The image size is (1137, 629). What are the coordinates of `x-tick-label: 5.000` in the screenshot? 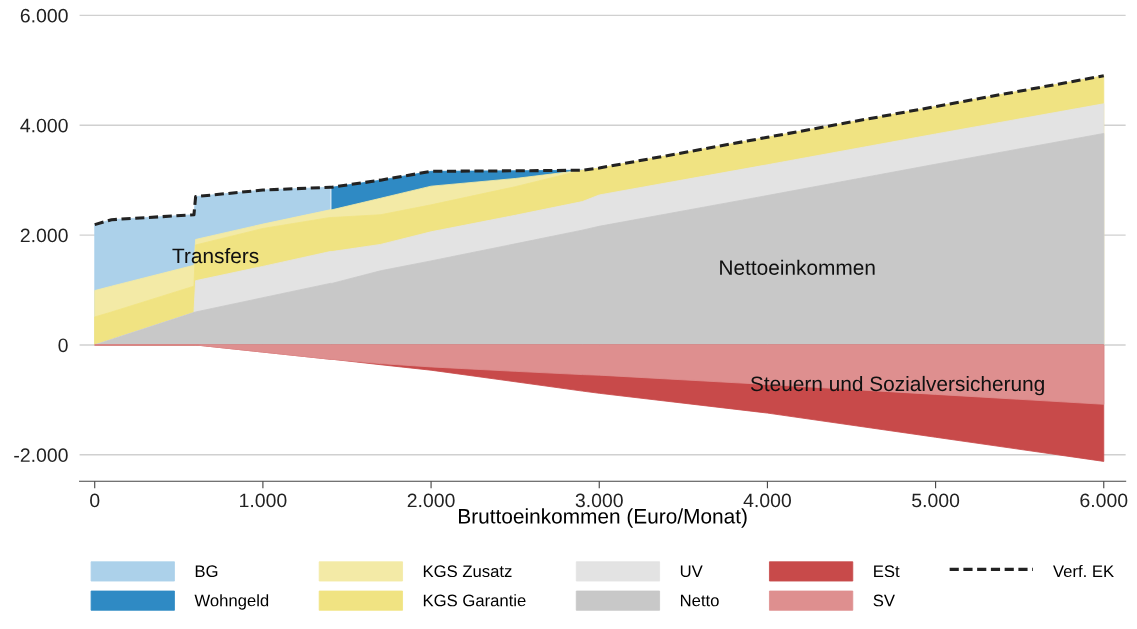 It's located at (936, 500).